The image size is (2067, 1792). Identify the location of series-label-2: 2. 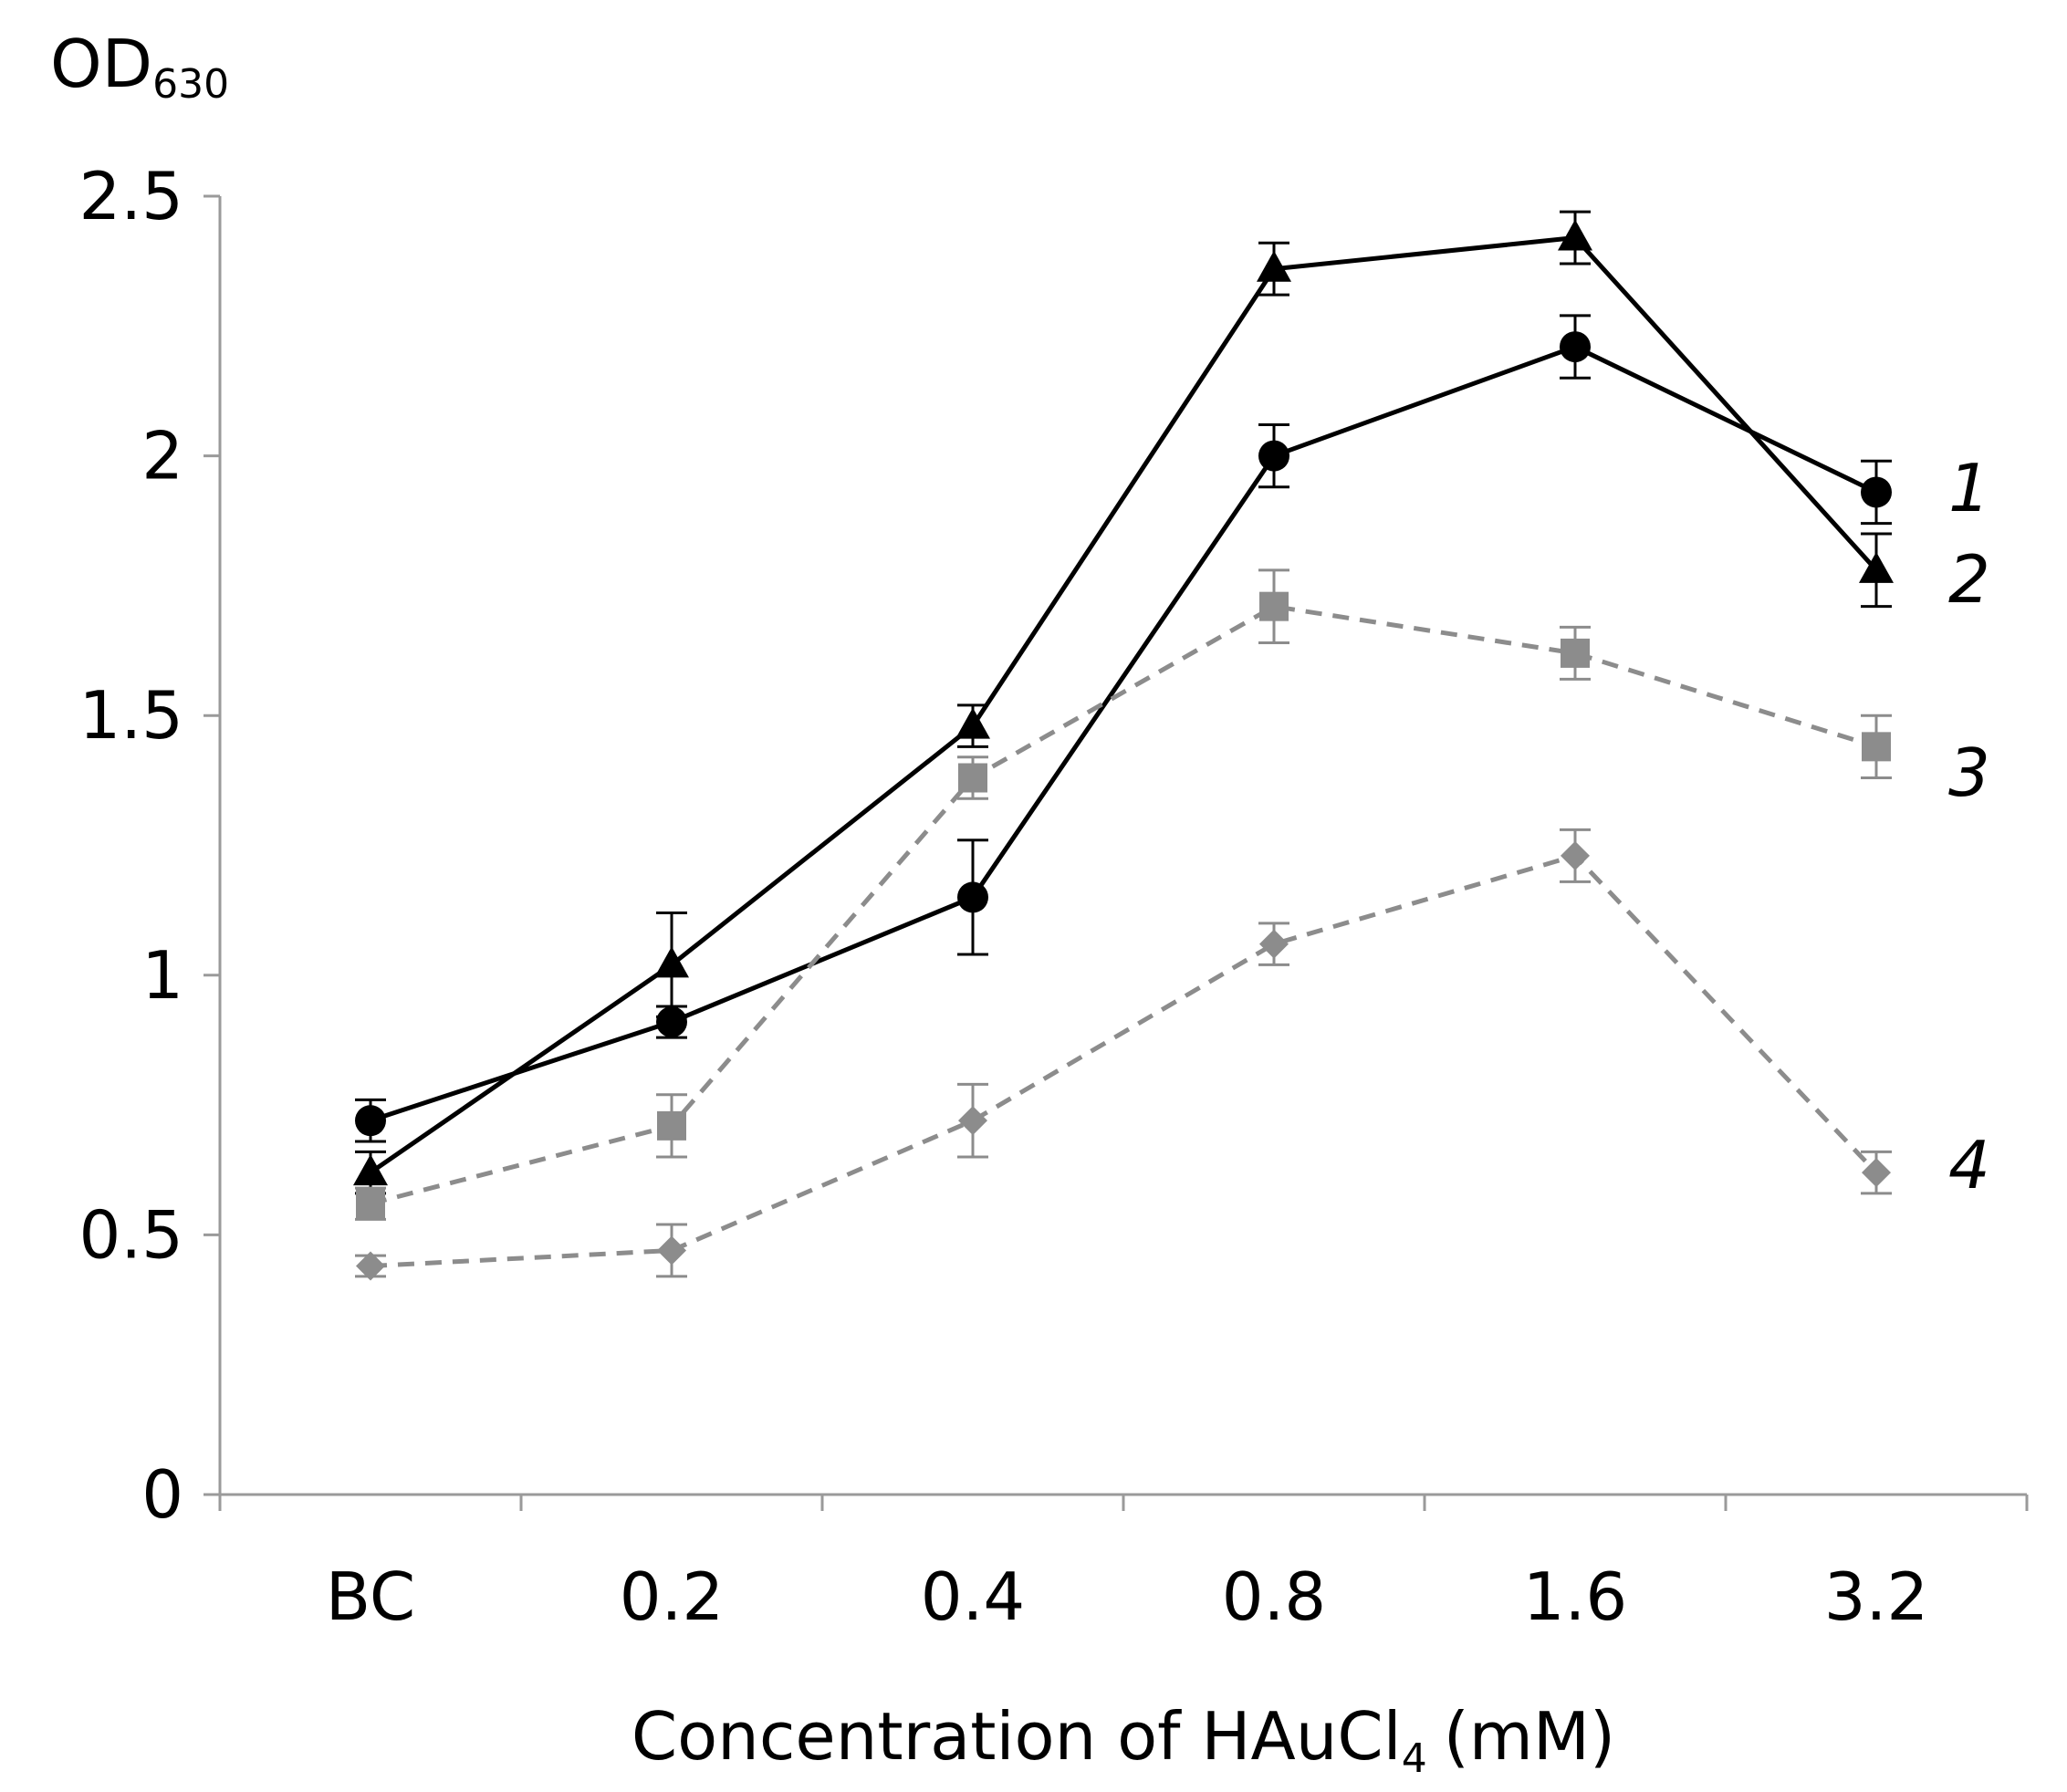
(1969, 579).